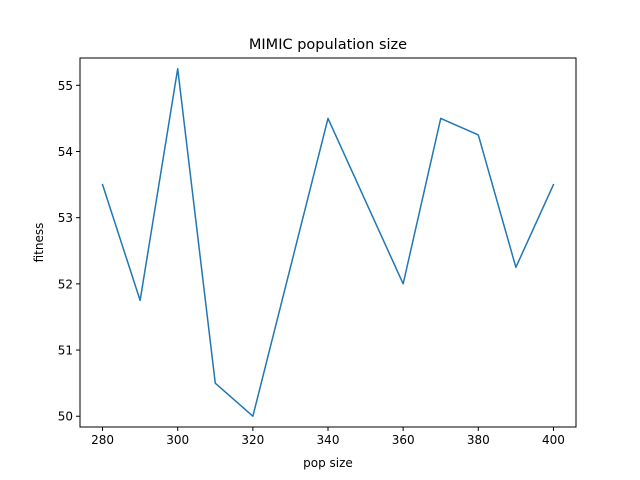 This screenshot has height=480, width=640. What do you see at coordinates (403, 440) in the screenshot?
I see `x-tick-label: 360` at bounding box center [403, 440].